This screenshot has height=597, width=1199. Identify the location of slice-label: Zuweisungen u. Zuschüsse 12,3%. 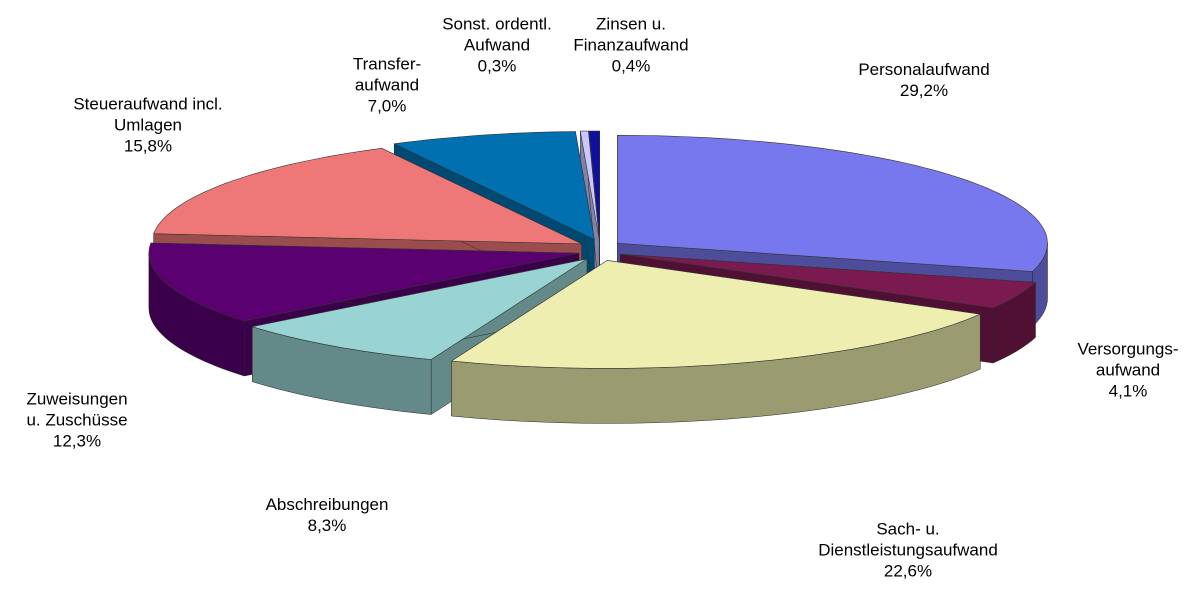
(76, 420).